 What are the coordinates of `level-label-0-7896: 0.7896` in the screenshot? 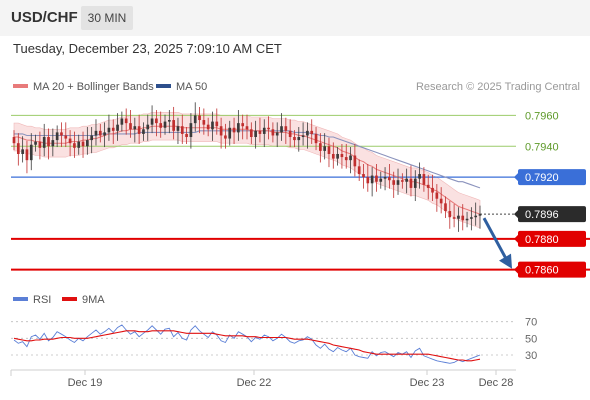 It's located at (542, 215).